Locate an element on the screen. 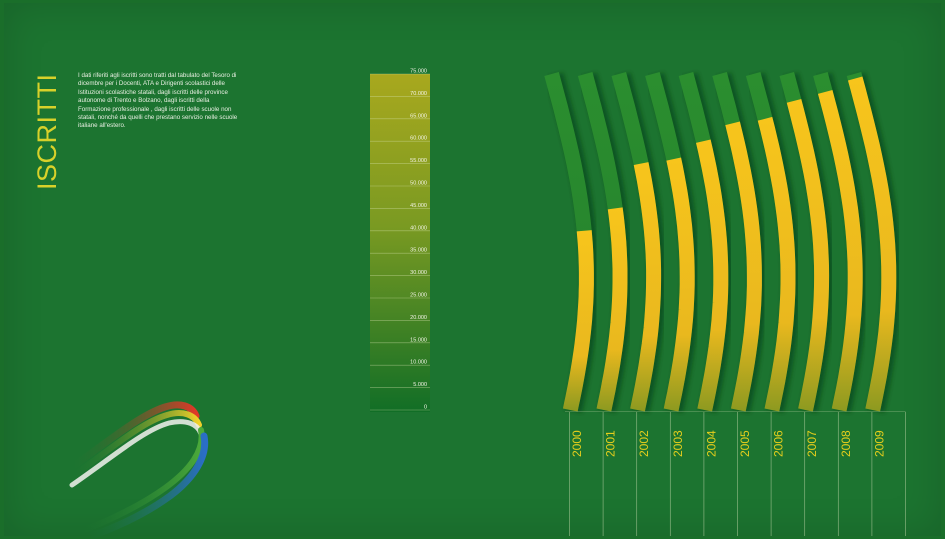 This screenshot has height=539, width=945. bar-2005 is located at coordinates (743, 266).